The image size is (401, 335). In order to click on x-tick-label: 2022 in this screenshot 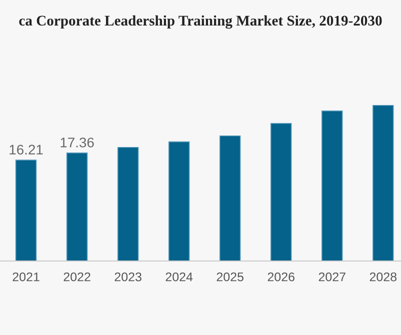, I will do `click(77, 277)`.